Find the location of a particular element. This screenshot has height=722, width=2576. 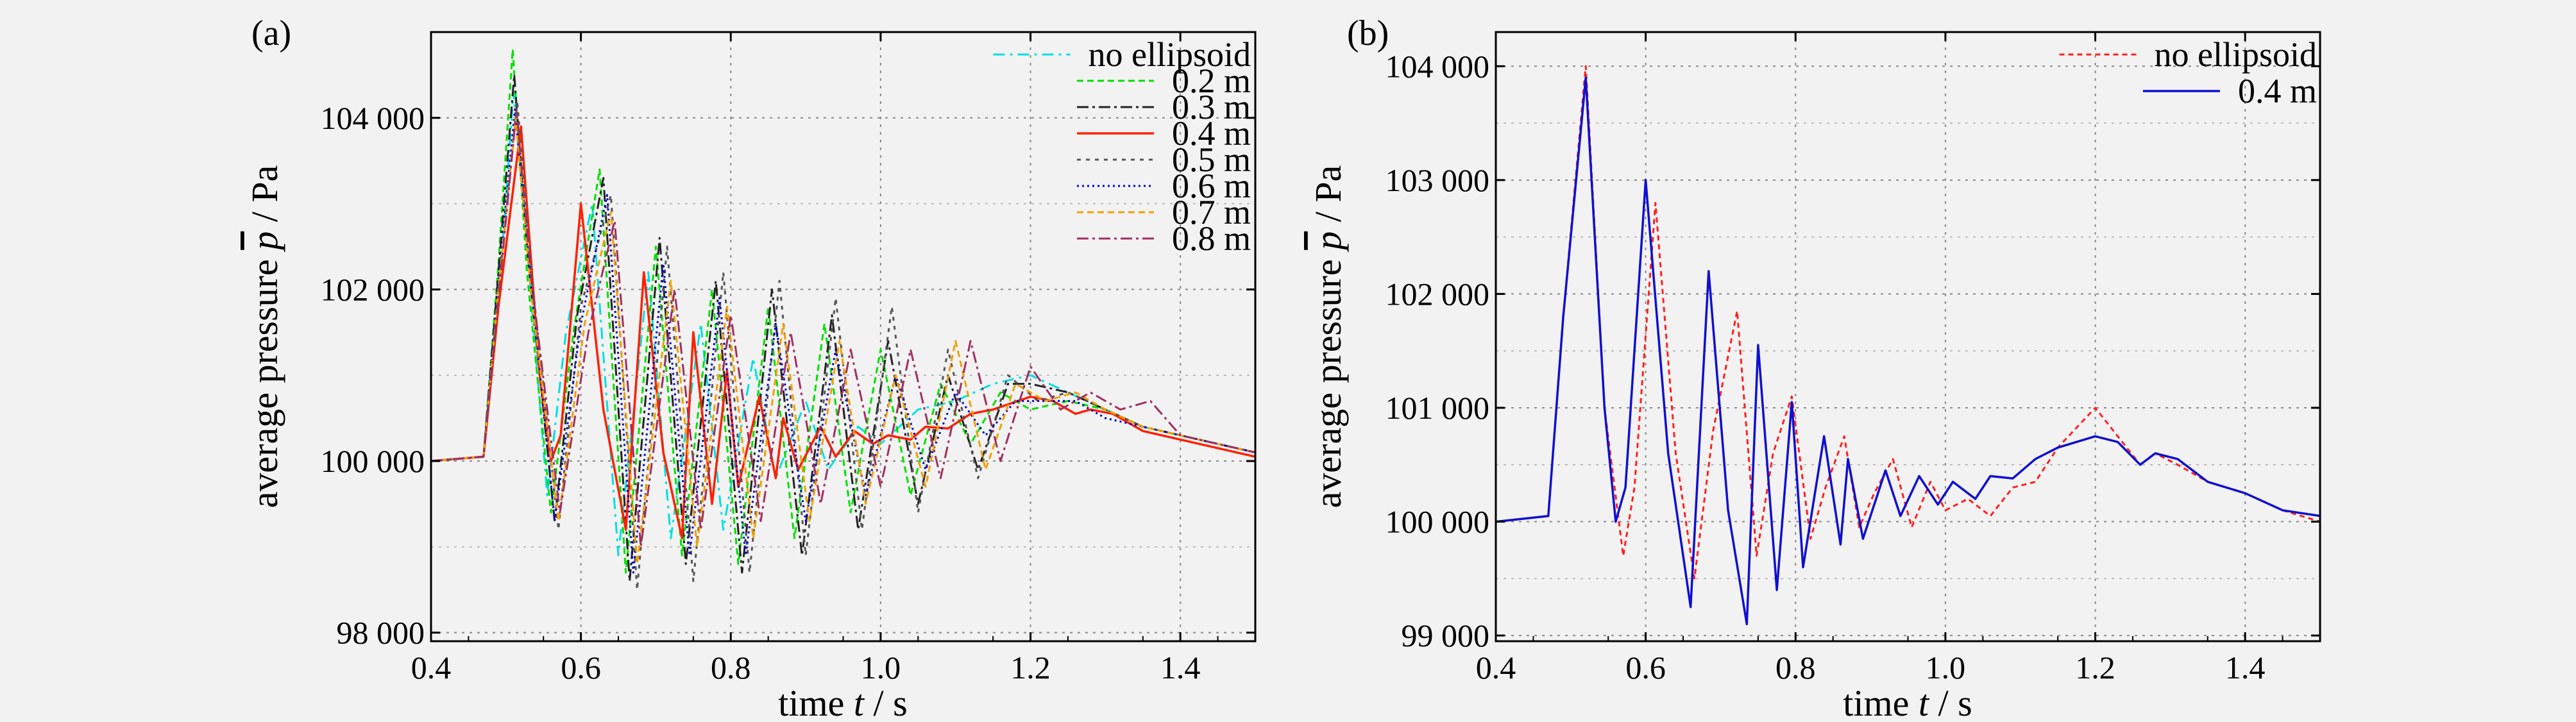

panel-b-xlabel-variable: t is located at coordinates (1924, 702).